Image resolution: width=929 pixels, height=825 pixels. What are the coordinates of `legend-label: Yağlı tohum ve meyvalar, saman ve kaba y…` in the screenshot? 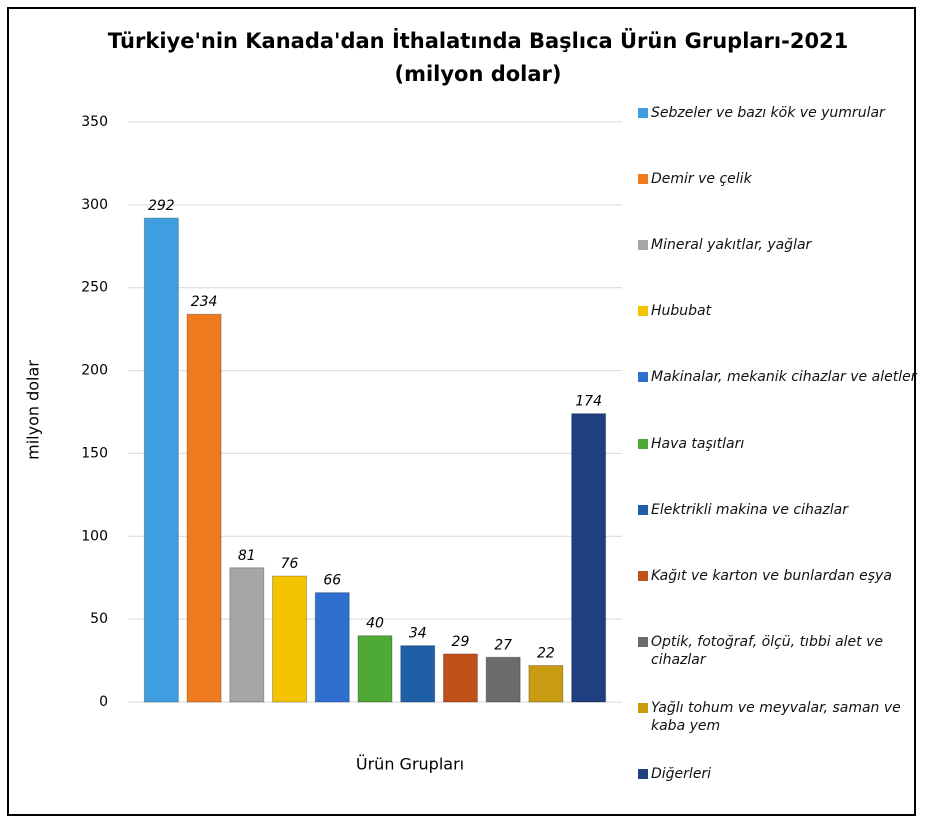 It's located at (776, 716).